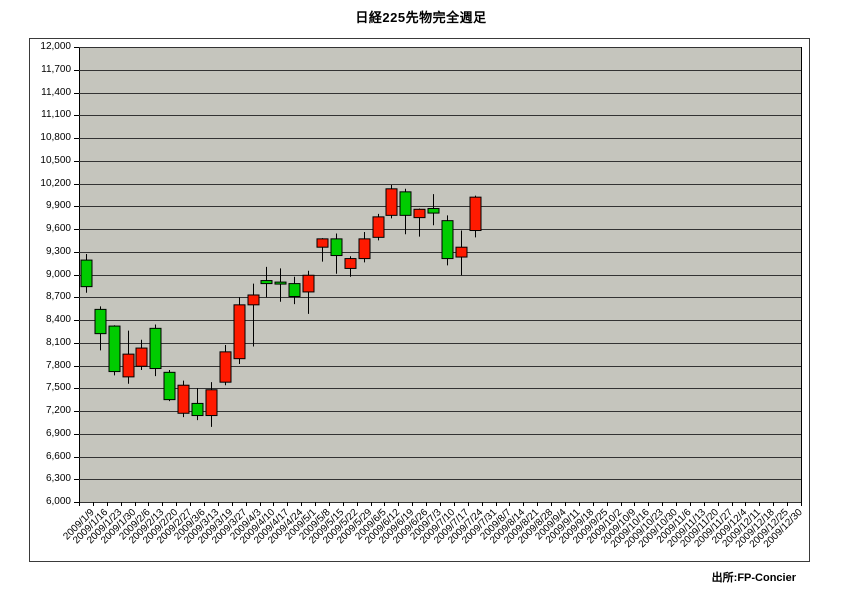  Describe the element at coordinates (58, 319) in the screenshot. I see `y-tick-label: 8,400` at that location.